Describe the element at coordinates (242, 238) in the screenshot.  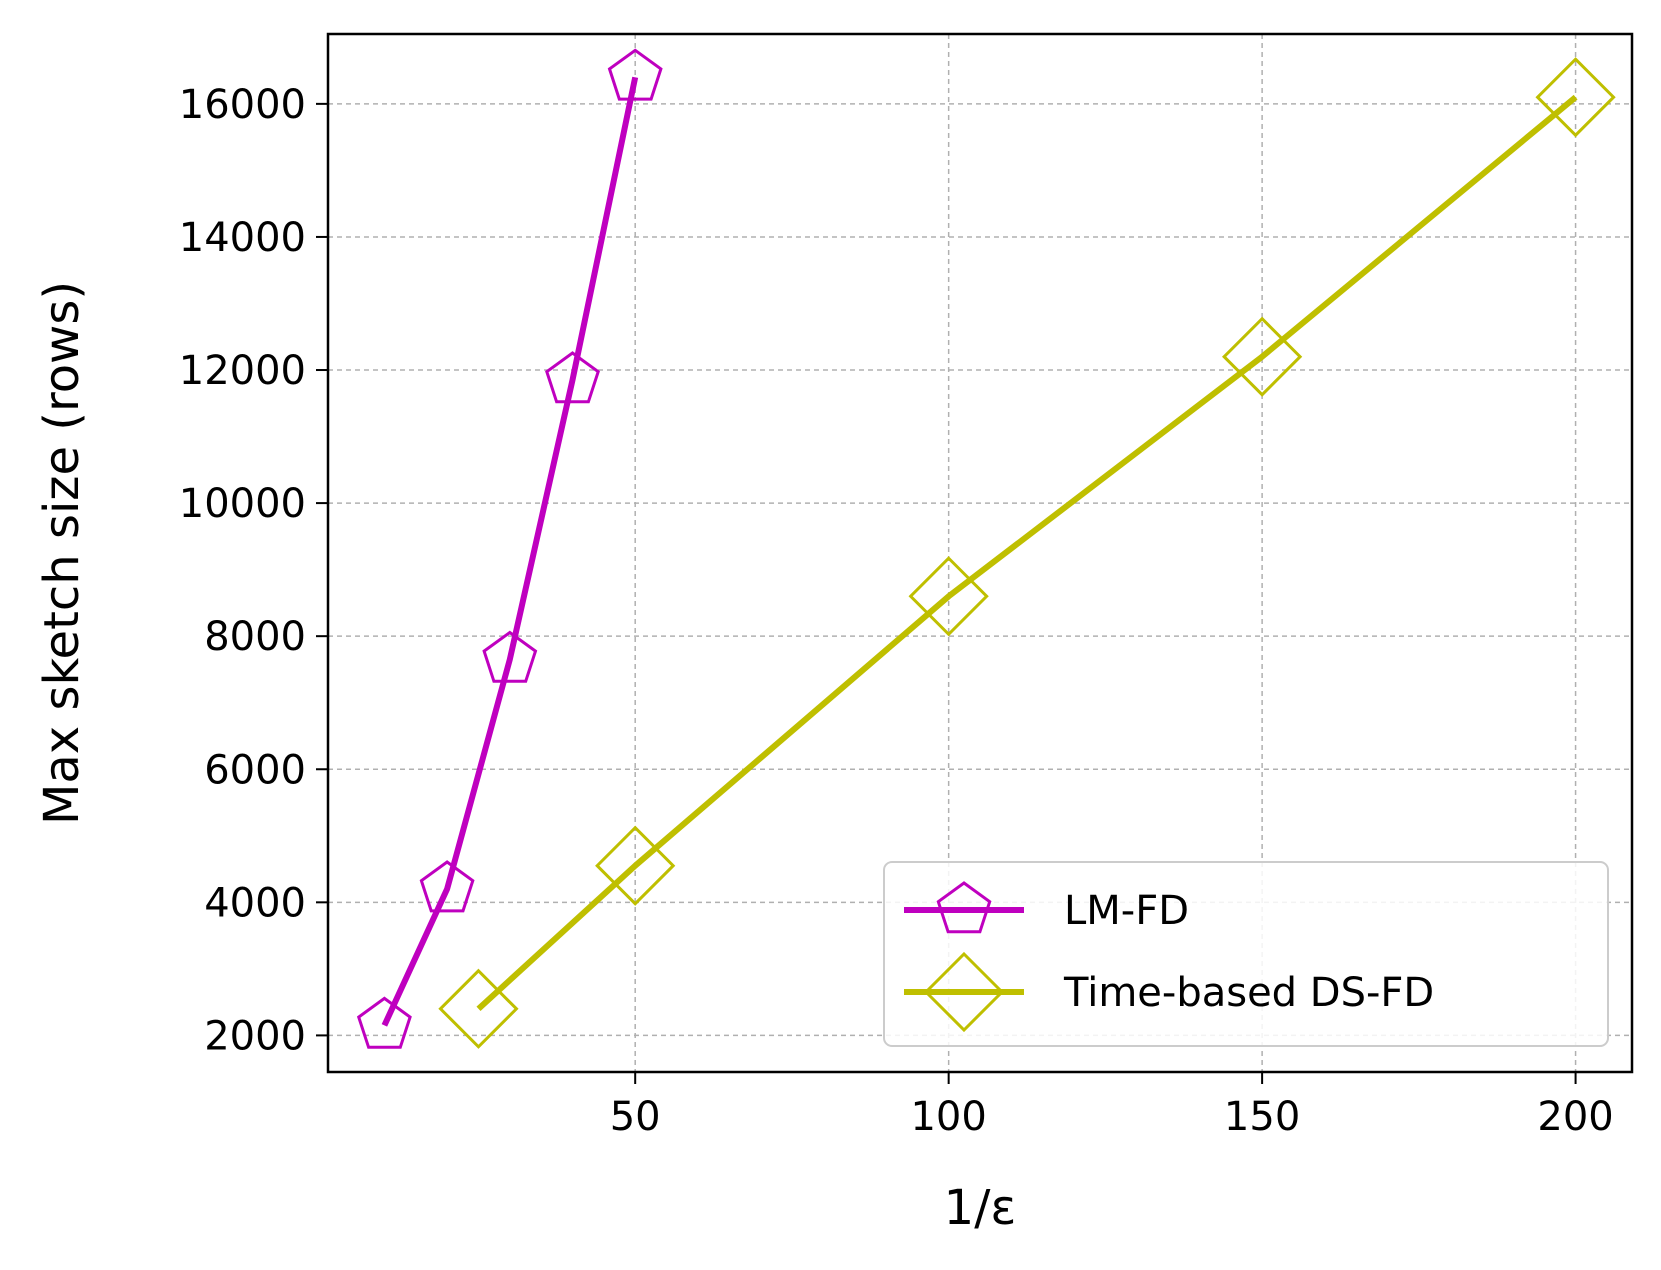
I see `y-tick-label: 14000` at that location.